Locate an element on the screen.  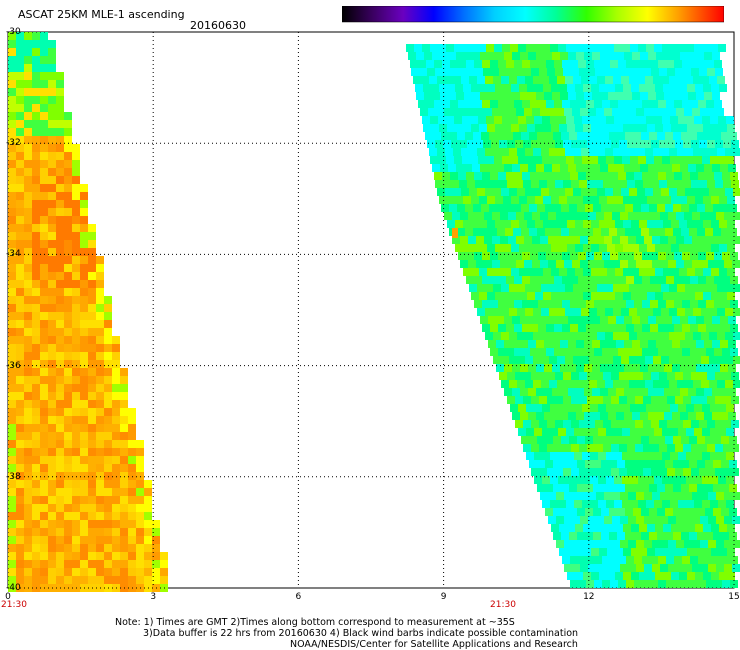
longitude-label: 3 is located at coordinates (153, 597).